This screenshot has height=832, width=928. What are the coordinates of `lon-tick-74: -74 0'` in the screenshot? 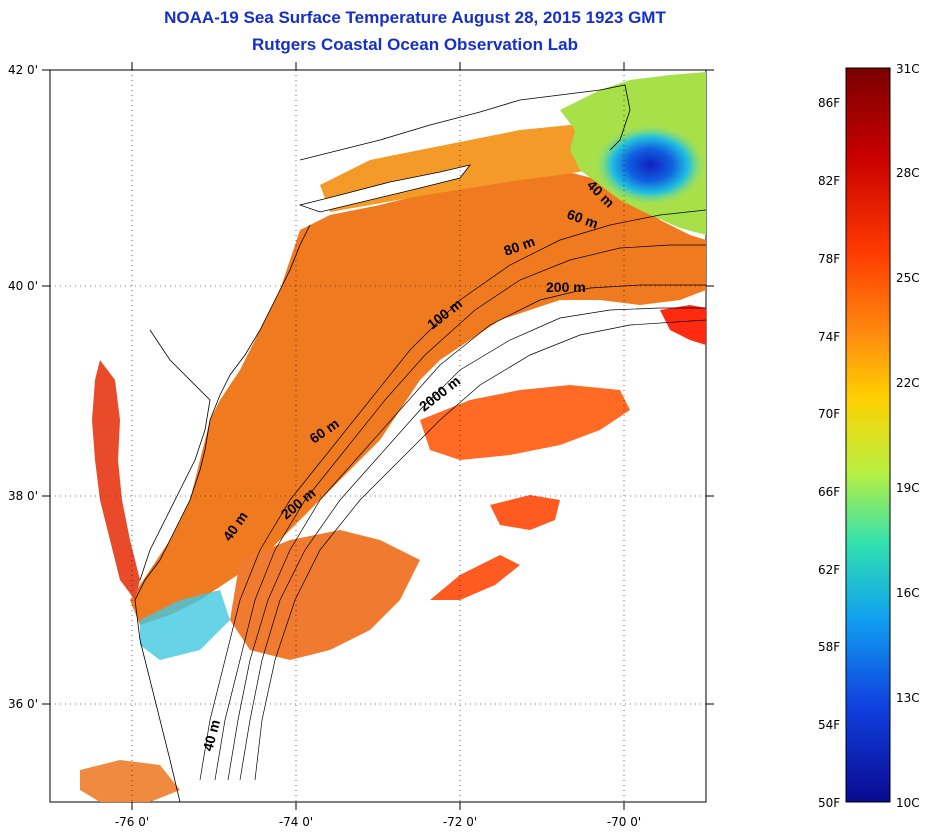 It's located at (296, 822).